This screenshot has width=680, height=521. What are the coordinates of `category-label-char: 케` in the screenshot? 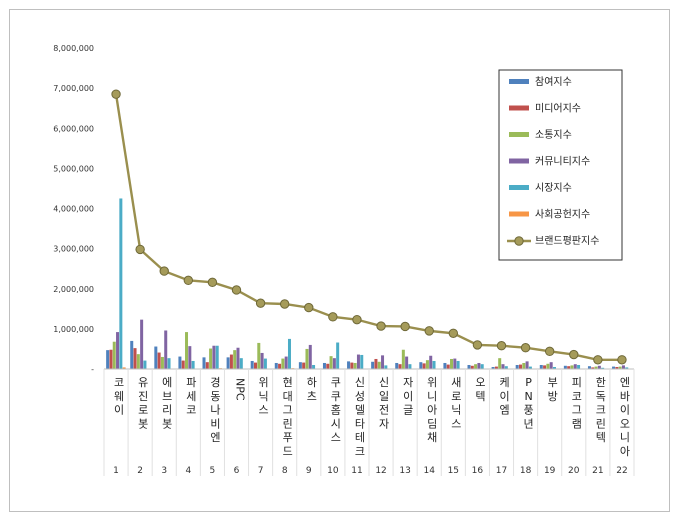 It's located at (504, 382).